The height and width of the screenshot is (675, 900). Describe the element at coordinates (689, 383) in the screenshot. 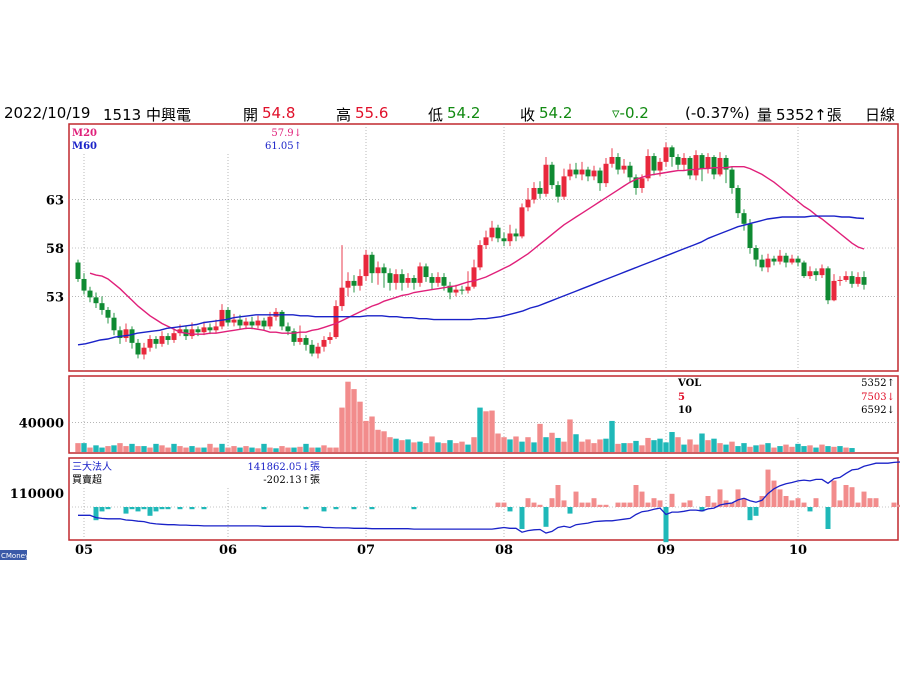

I see `vol-label: VOL` at that location.